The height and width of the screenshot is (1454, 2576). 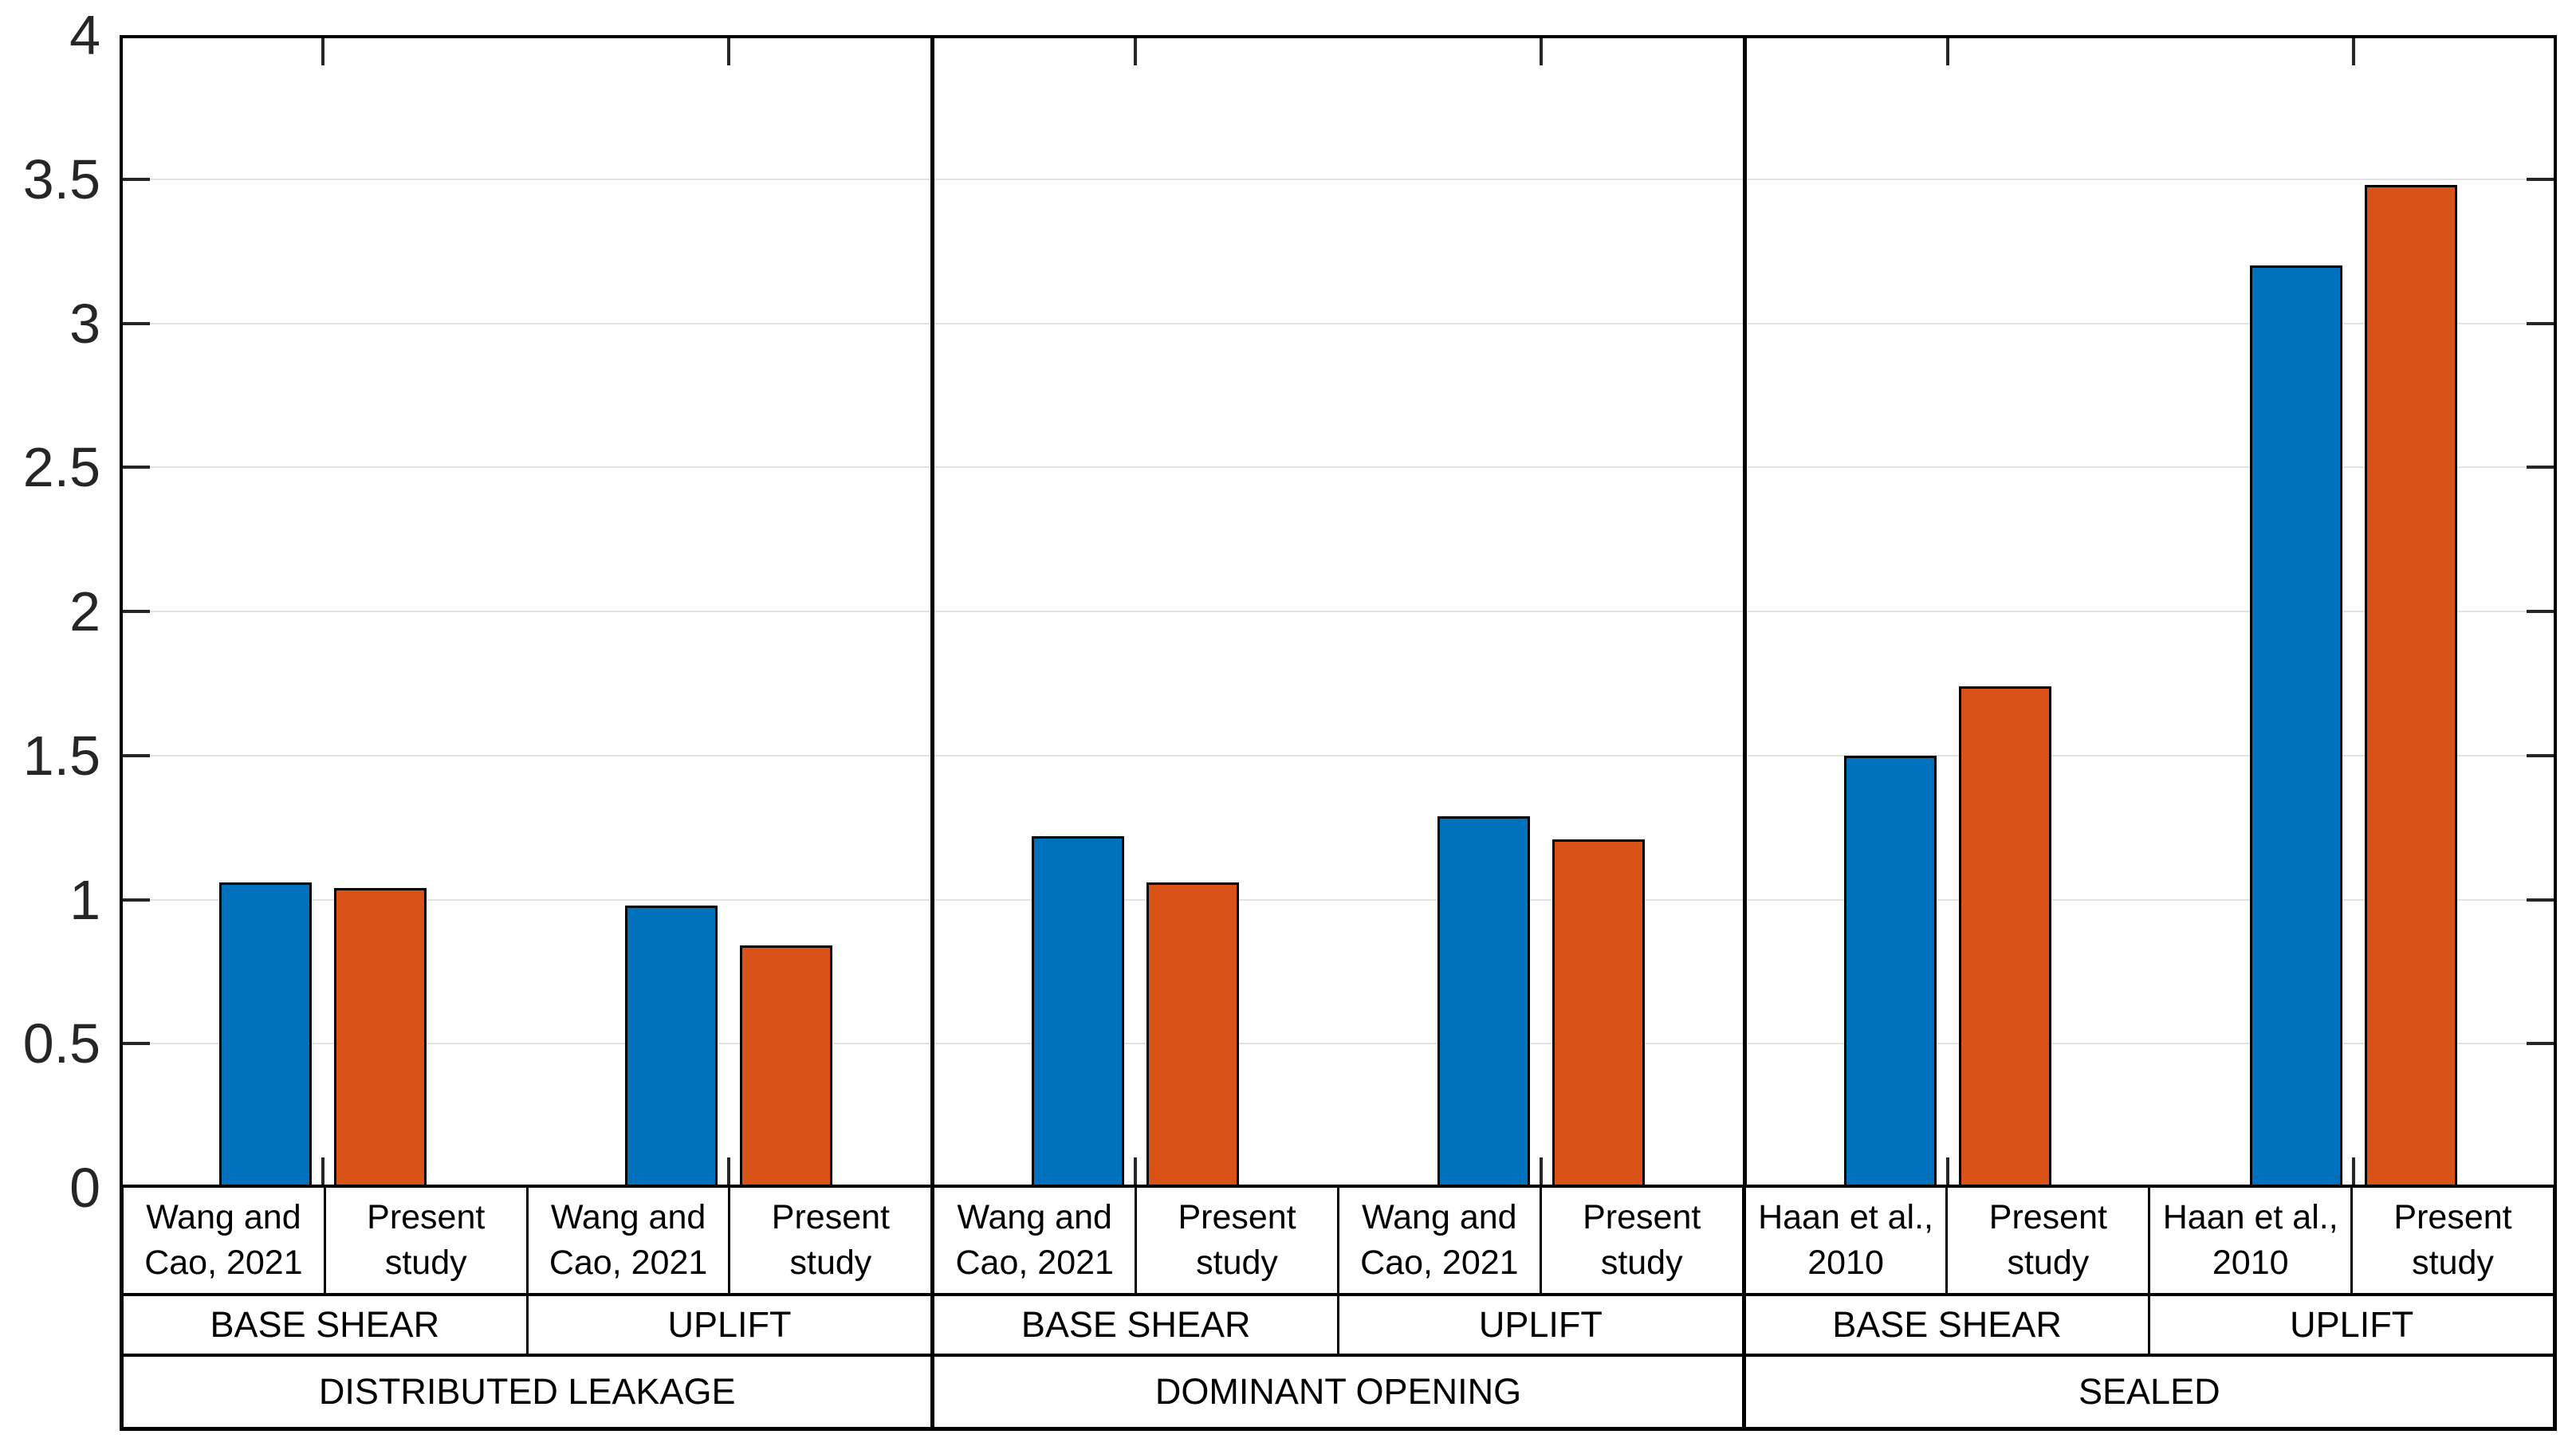 What do you see at coordinates (1846, 1263) in the screenshot?
I see `bar-label-line-2: 2010` at bounding box center [1846, 1263].